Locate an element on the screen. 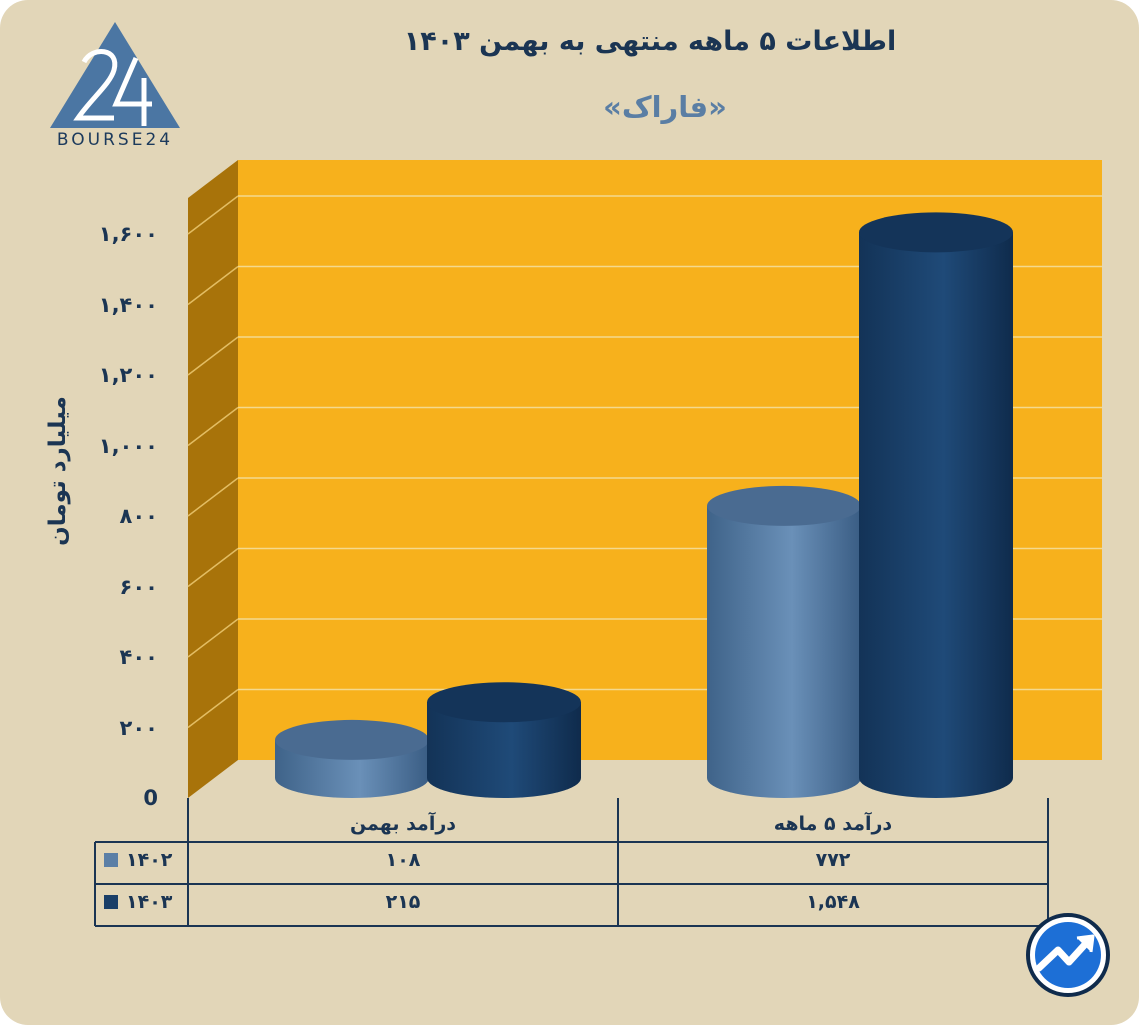  chart-title: اطلاعات ۵ ماهه منتهی به بهمن ۱۴۰۳ is located at coordinates (650, 41).